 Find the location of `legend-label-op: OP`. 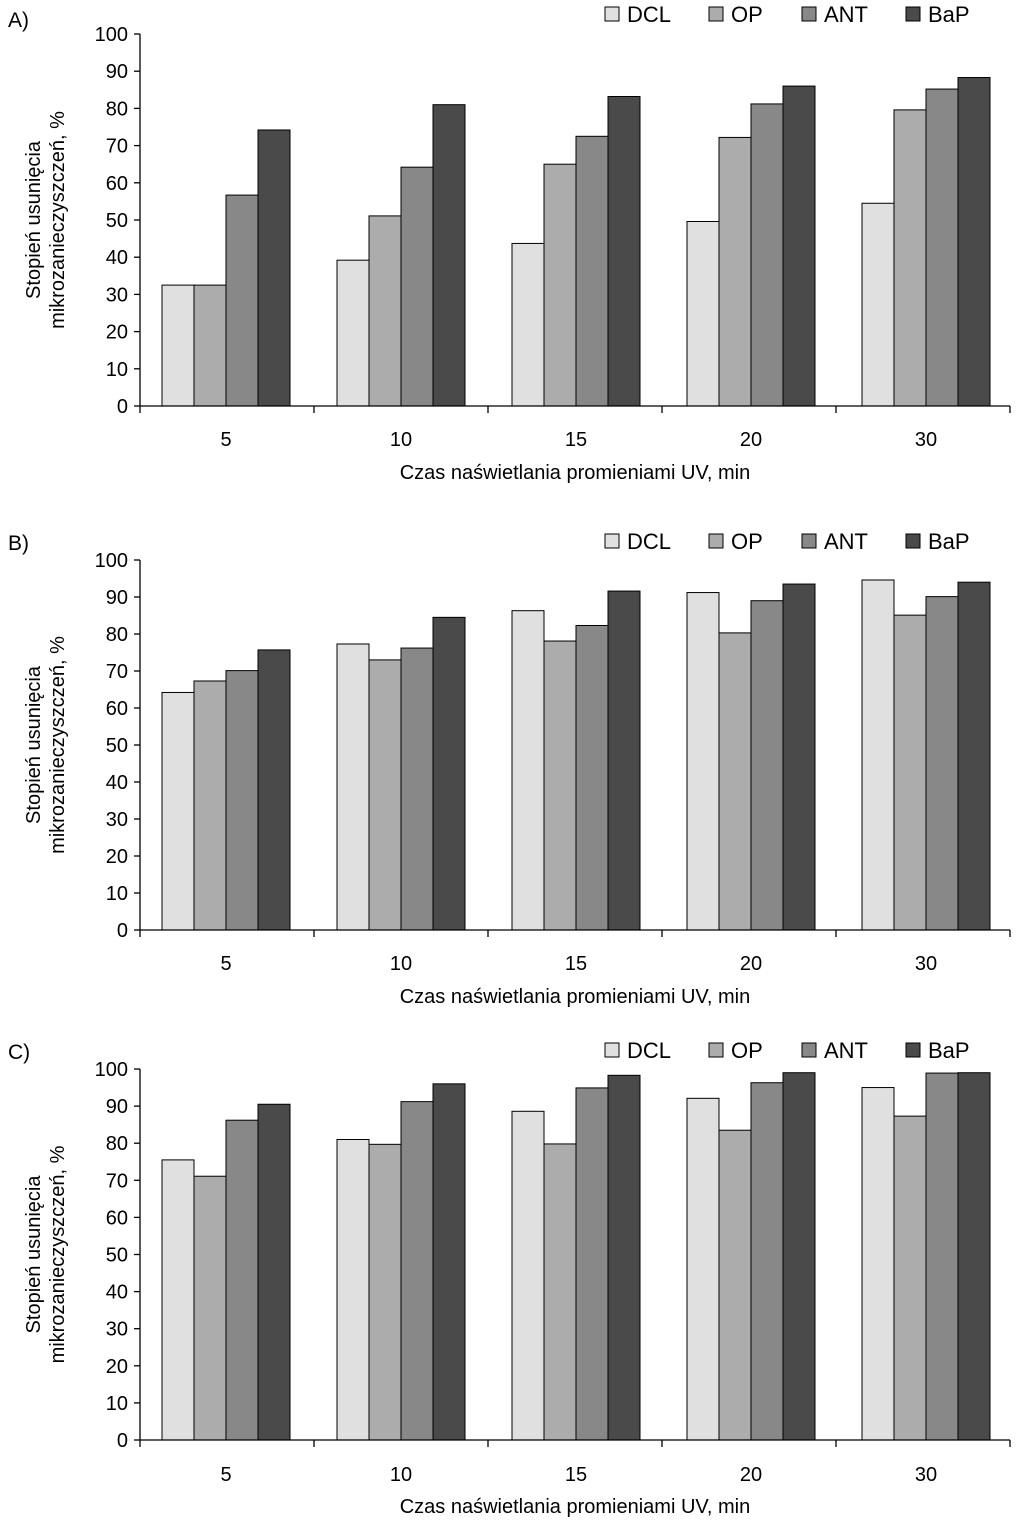

legend-label-op: OP is located at coordinates (747, 541).